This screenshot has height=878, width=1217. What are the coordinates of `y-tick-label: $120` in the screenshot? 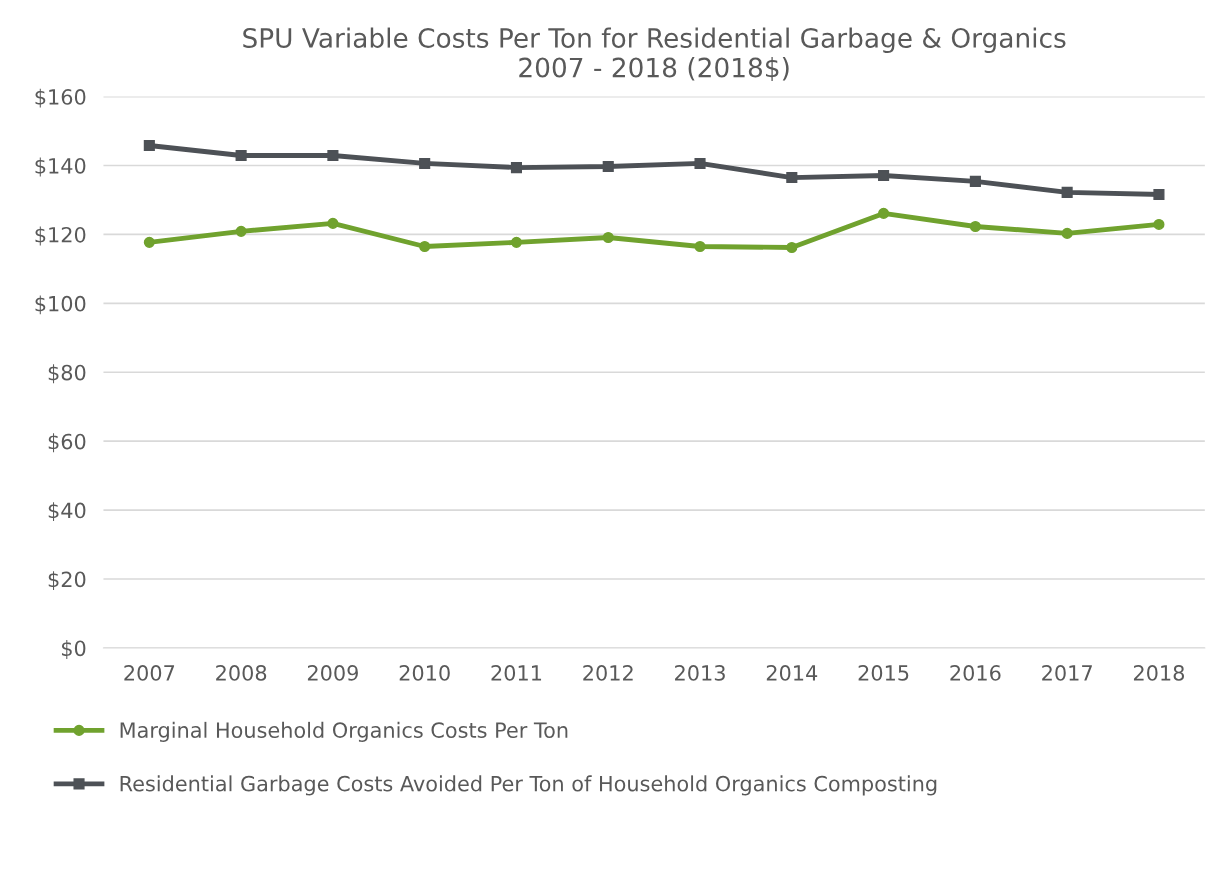 It's located at (60, 236).